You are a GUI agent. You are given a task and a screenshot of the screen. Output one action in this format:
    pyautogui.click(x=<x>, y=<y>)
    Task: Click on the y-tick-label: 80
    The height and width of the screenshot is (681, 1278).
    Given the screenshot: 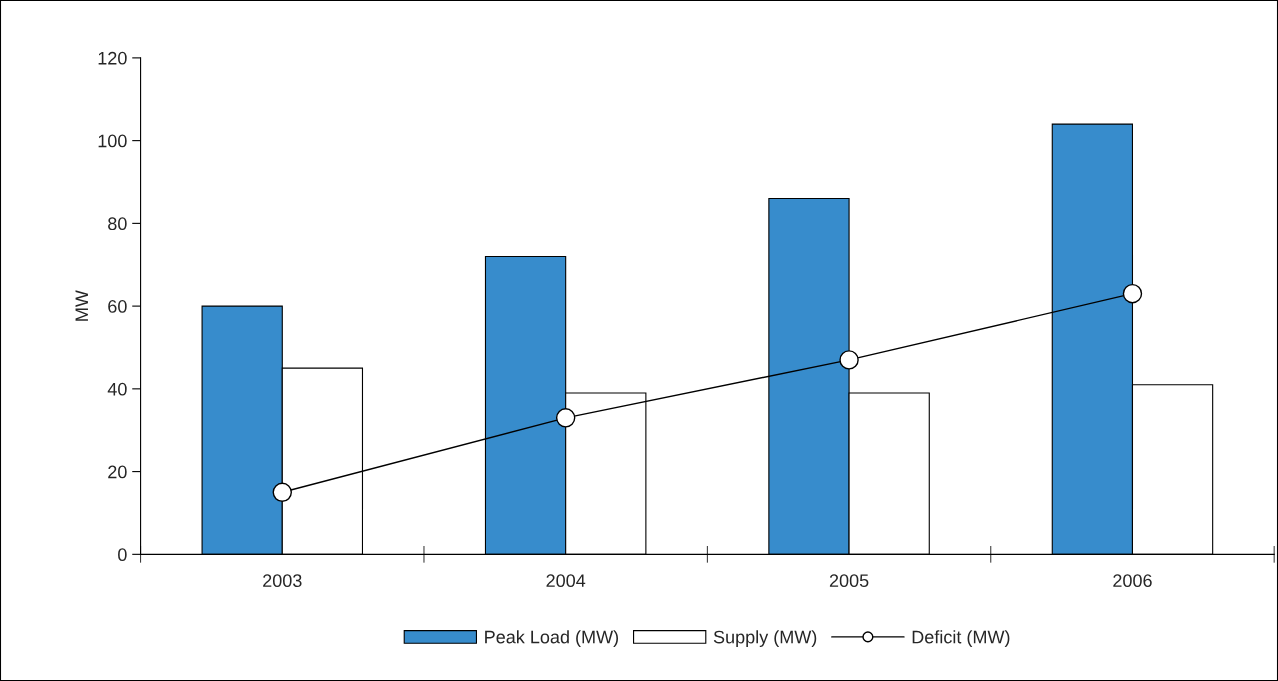 What is the action you would take?
    pyautogui.click(x=117, y=224)
    